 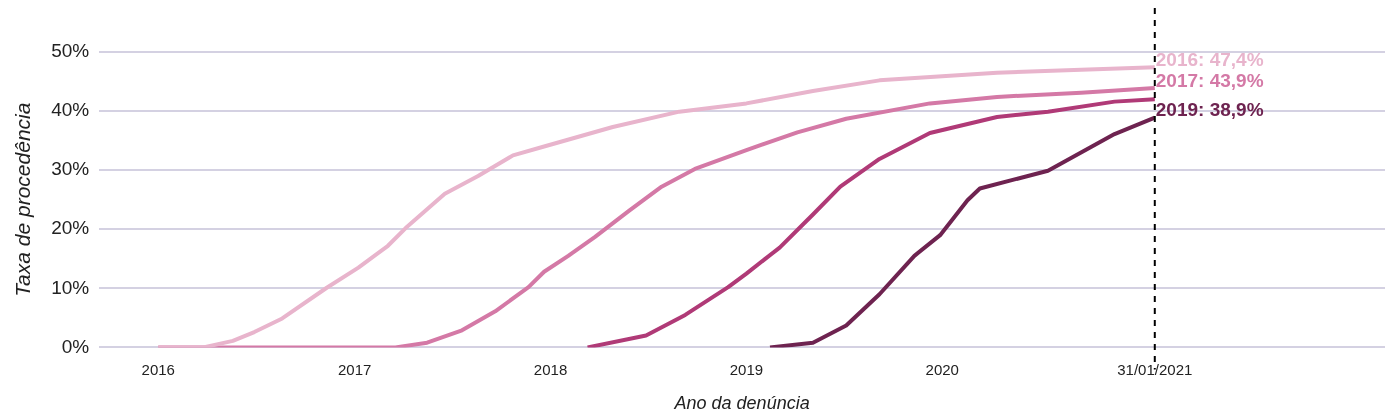 I want to click on y-tick-label: 10%, so click(x=70, y=287).